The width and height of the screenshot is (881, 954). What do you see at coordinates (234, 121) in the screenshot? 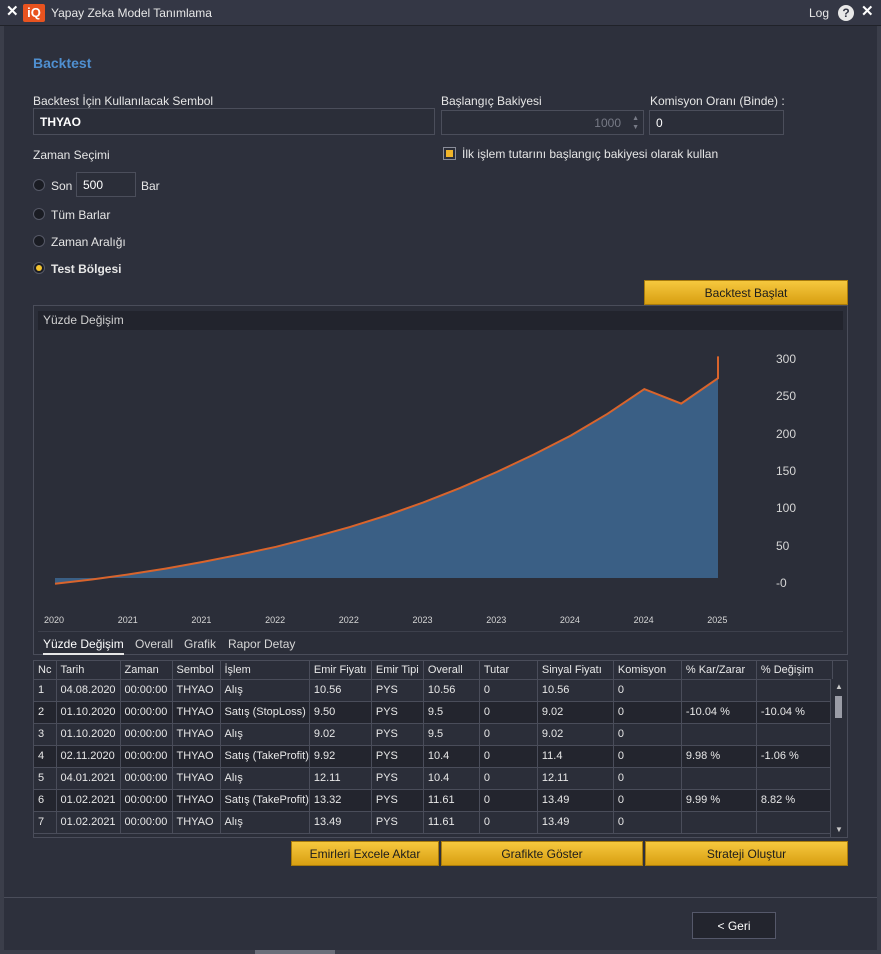
I see `symbol-input: THYAO` at bounding box center [234, 121].